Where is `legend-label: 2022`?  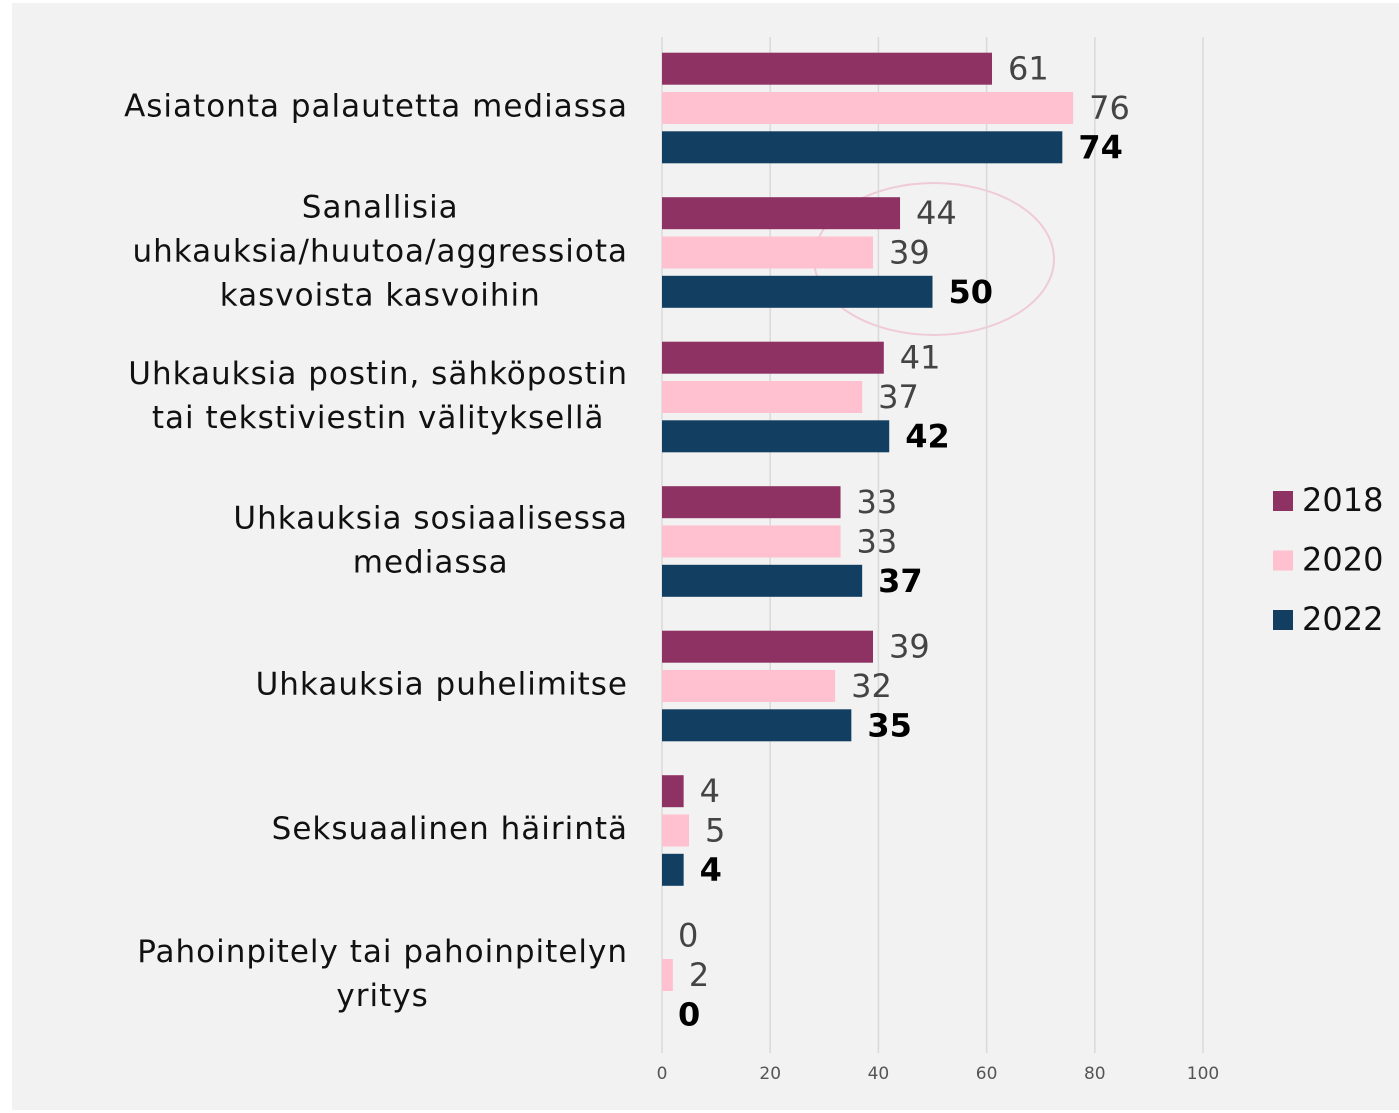 legend-label: 2022 is located at coordinates (1342, 619).